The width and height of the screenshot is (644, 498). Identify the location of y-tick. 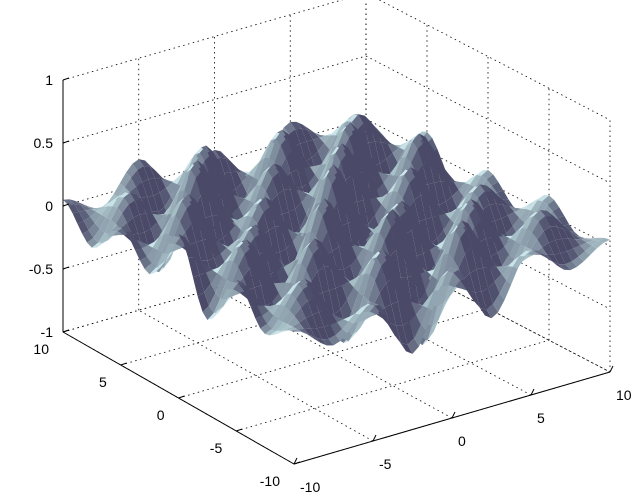
(297, 463).